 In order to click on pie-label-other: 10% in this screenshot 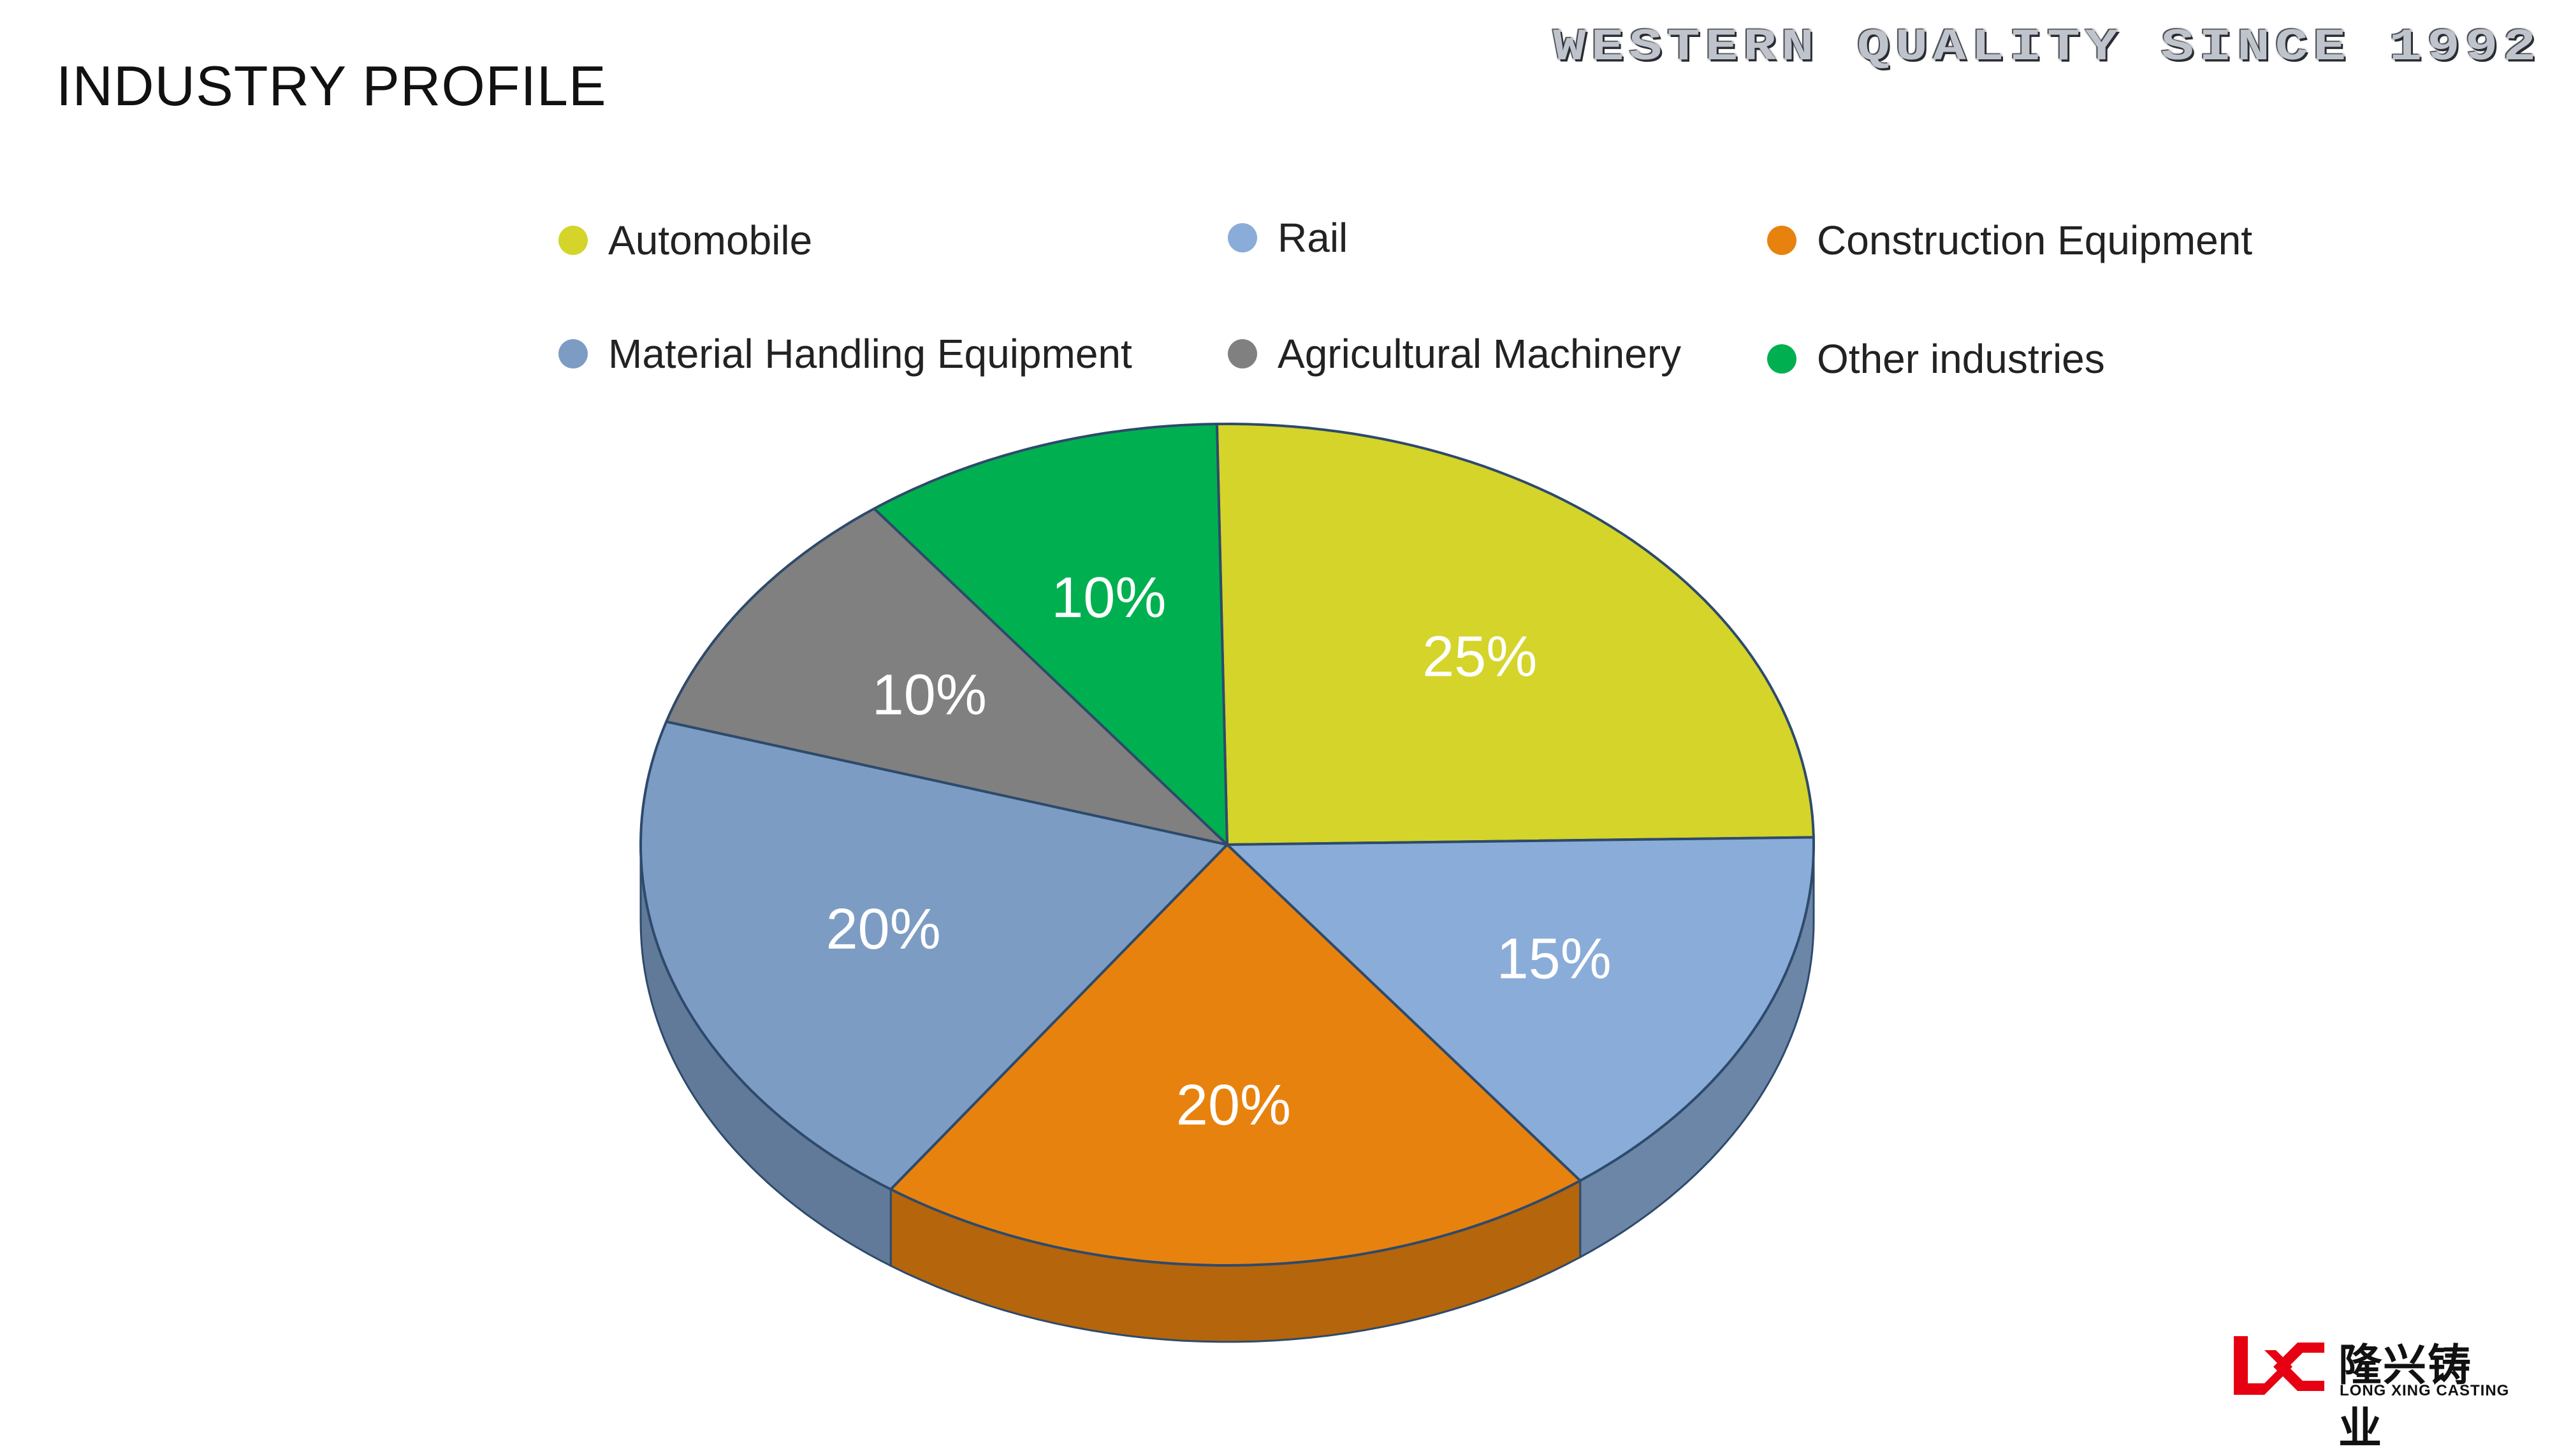, I will do `click(1108, 598)`.